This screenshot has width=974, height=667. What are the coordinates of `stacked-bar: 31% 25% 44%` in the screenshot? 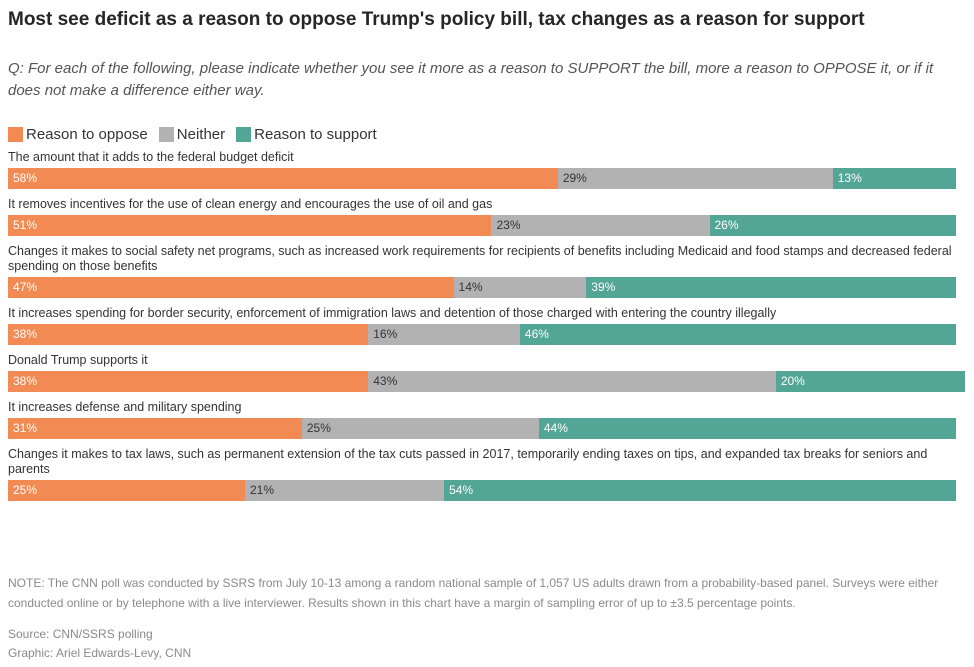 It's located at (487, 428).